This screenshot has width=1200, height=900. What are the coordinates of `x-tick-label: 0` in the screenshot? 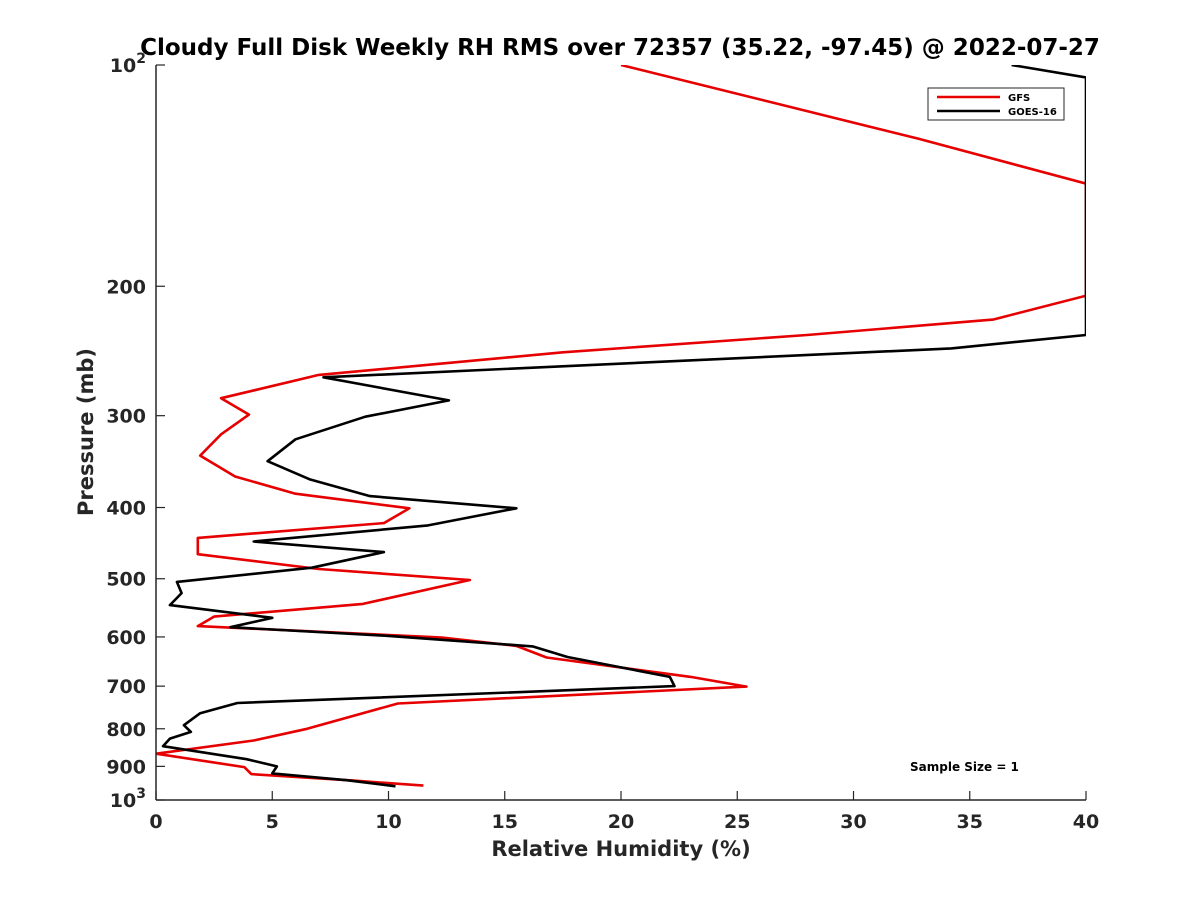 It's located at (155, 822).